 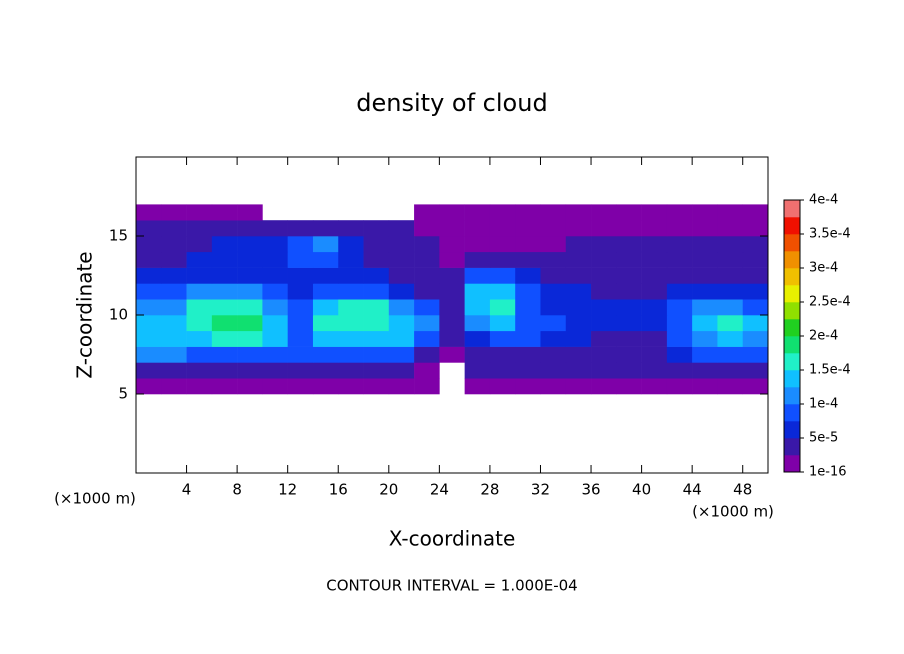 I want to click on colorbar-tick-label: 1e-4, so click(x=823, y=404).